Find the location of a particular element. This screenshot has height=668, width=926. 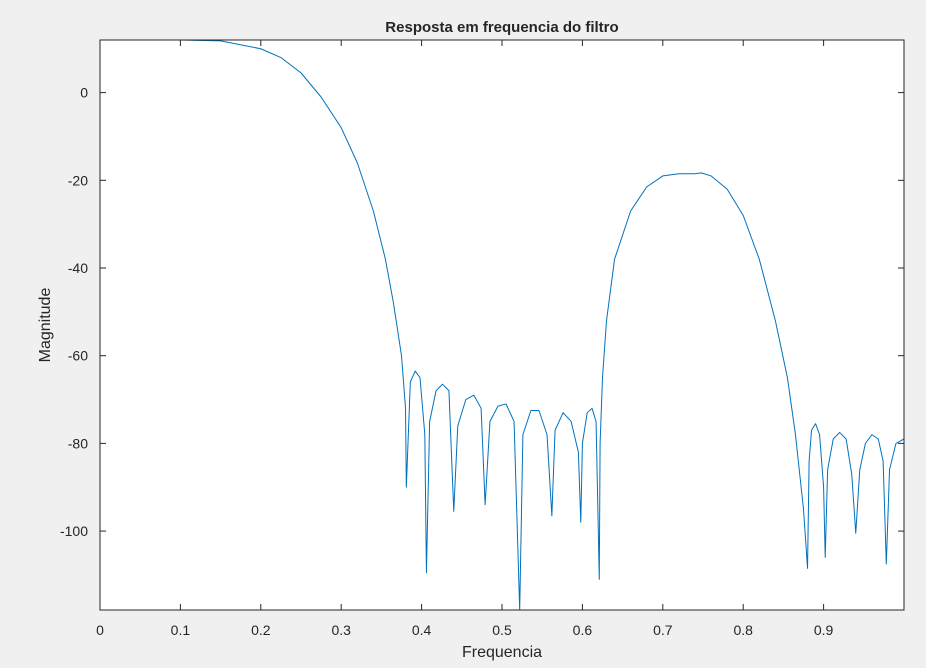

x-tick-label: 0.7 is located at coordinates (663, 630).